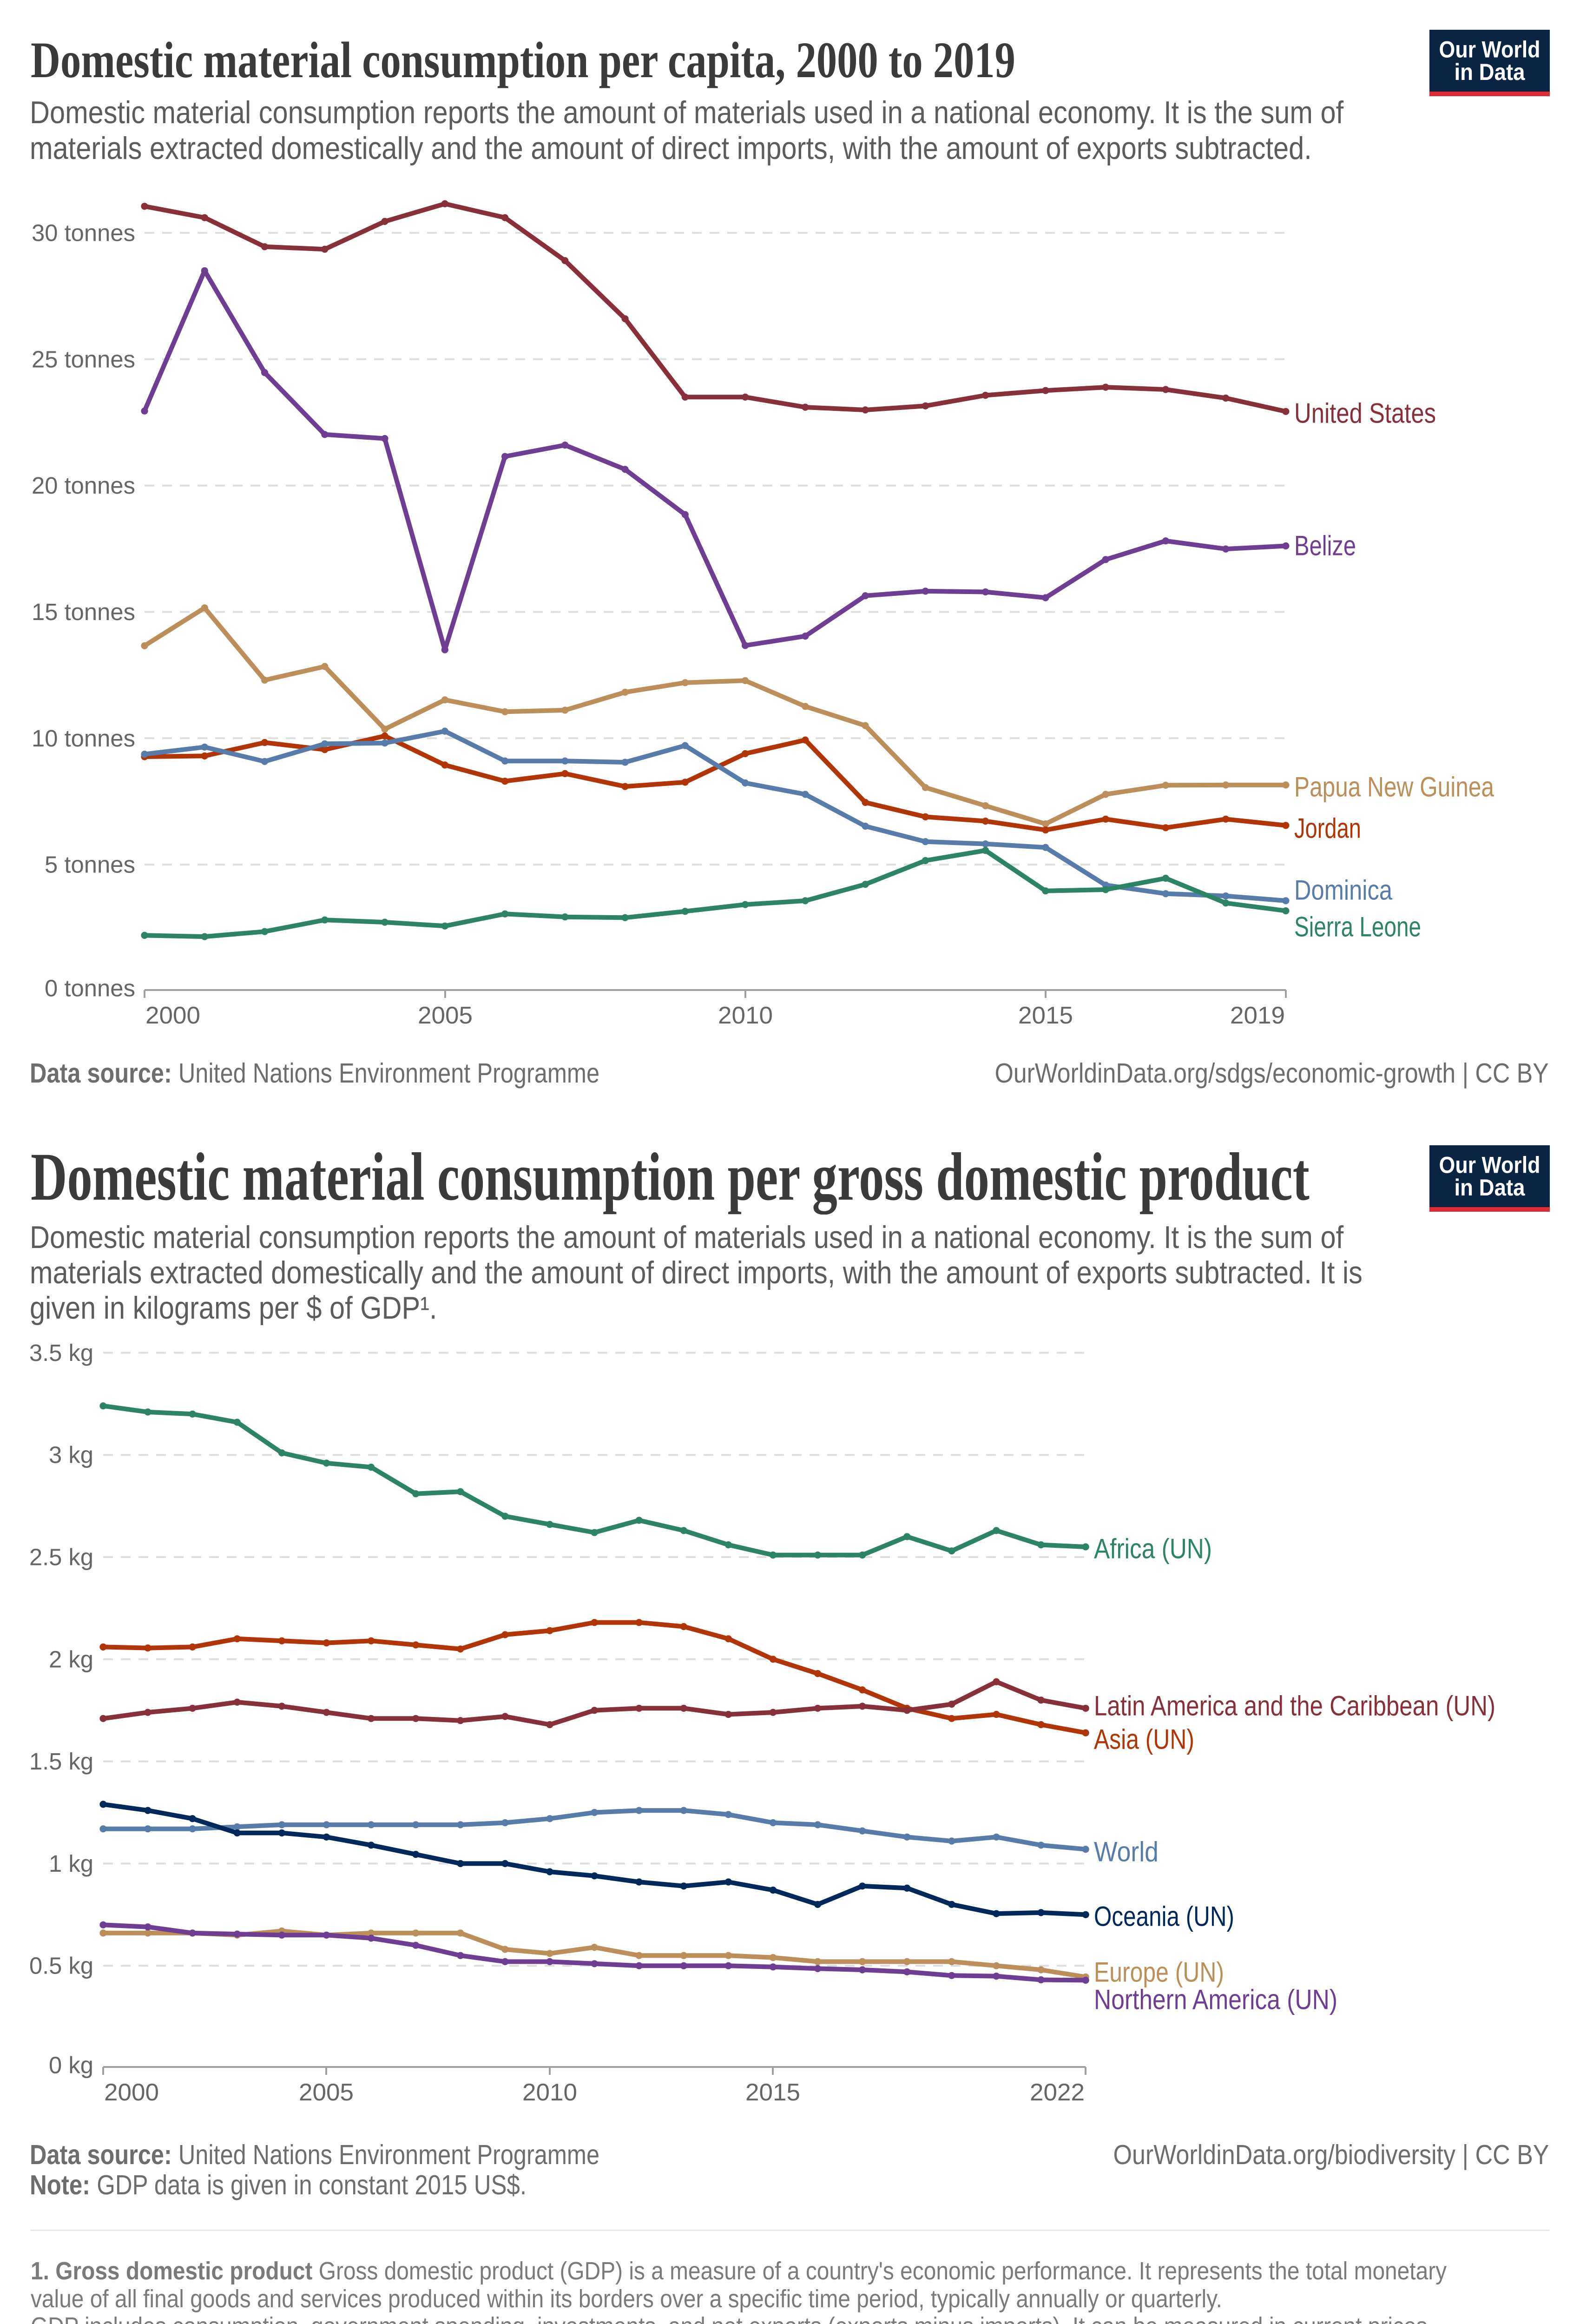  Describe the element at coordinates (71, 1455) in the screenshot. I see `svg-text: 3 kg` at that location.